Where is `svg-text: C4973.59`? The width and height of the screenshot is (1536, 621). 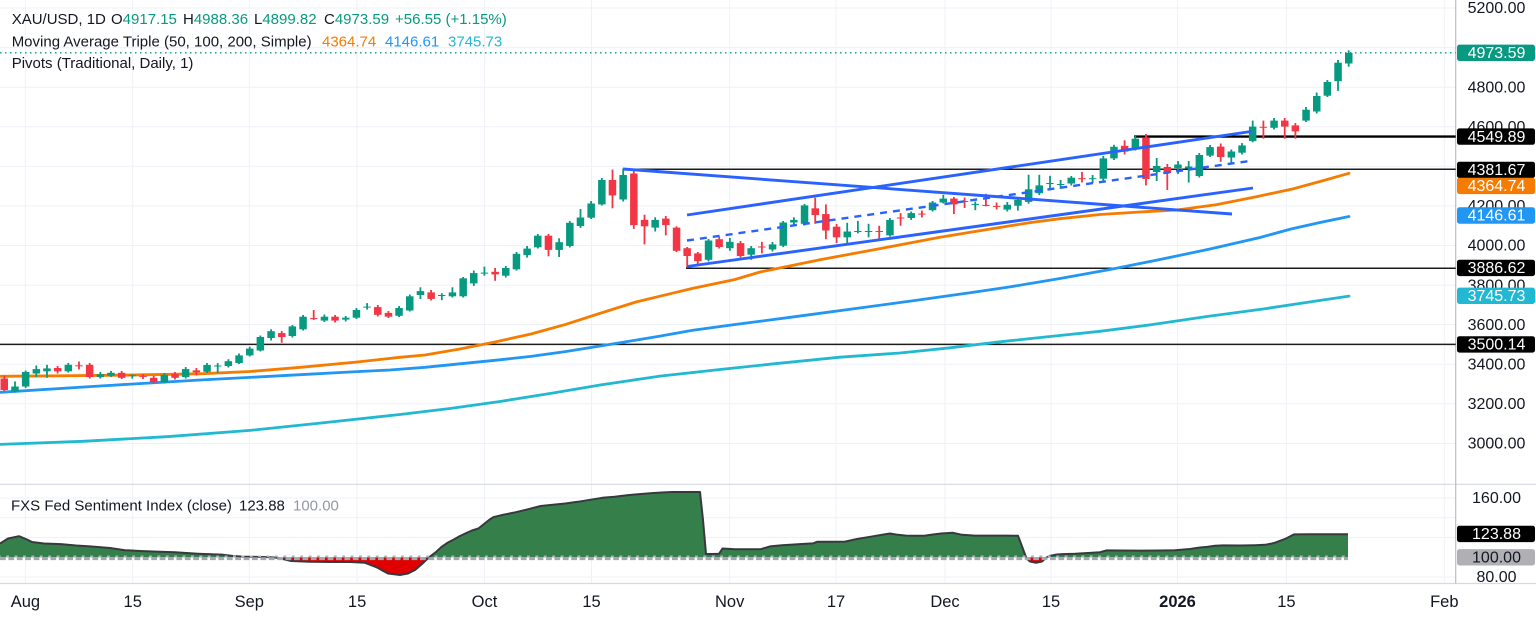
svg-text: C4973.59 is located at coordinates (356, 19).